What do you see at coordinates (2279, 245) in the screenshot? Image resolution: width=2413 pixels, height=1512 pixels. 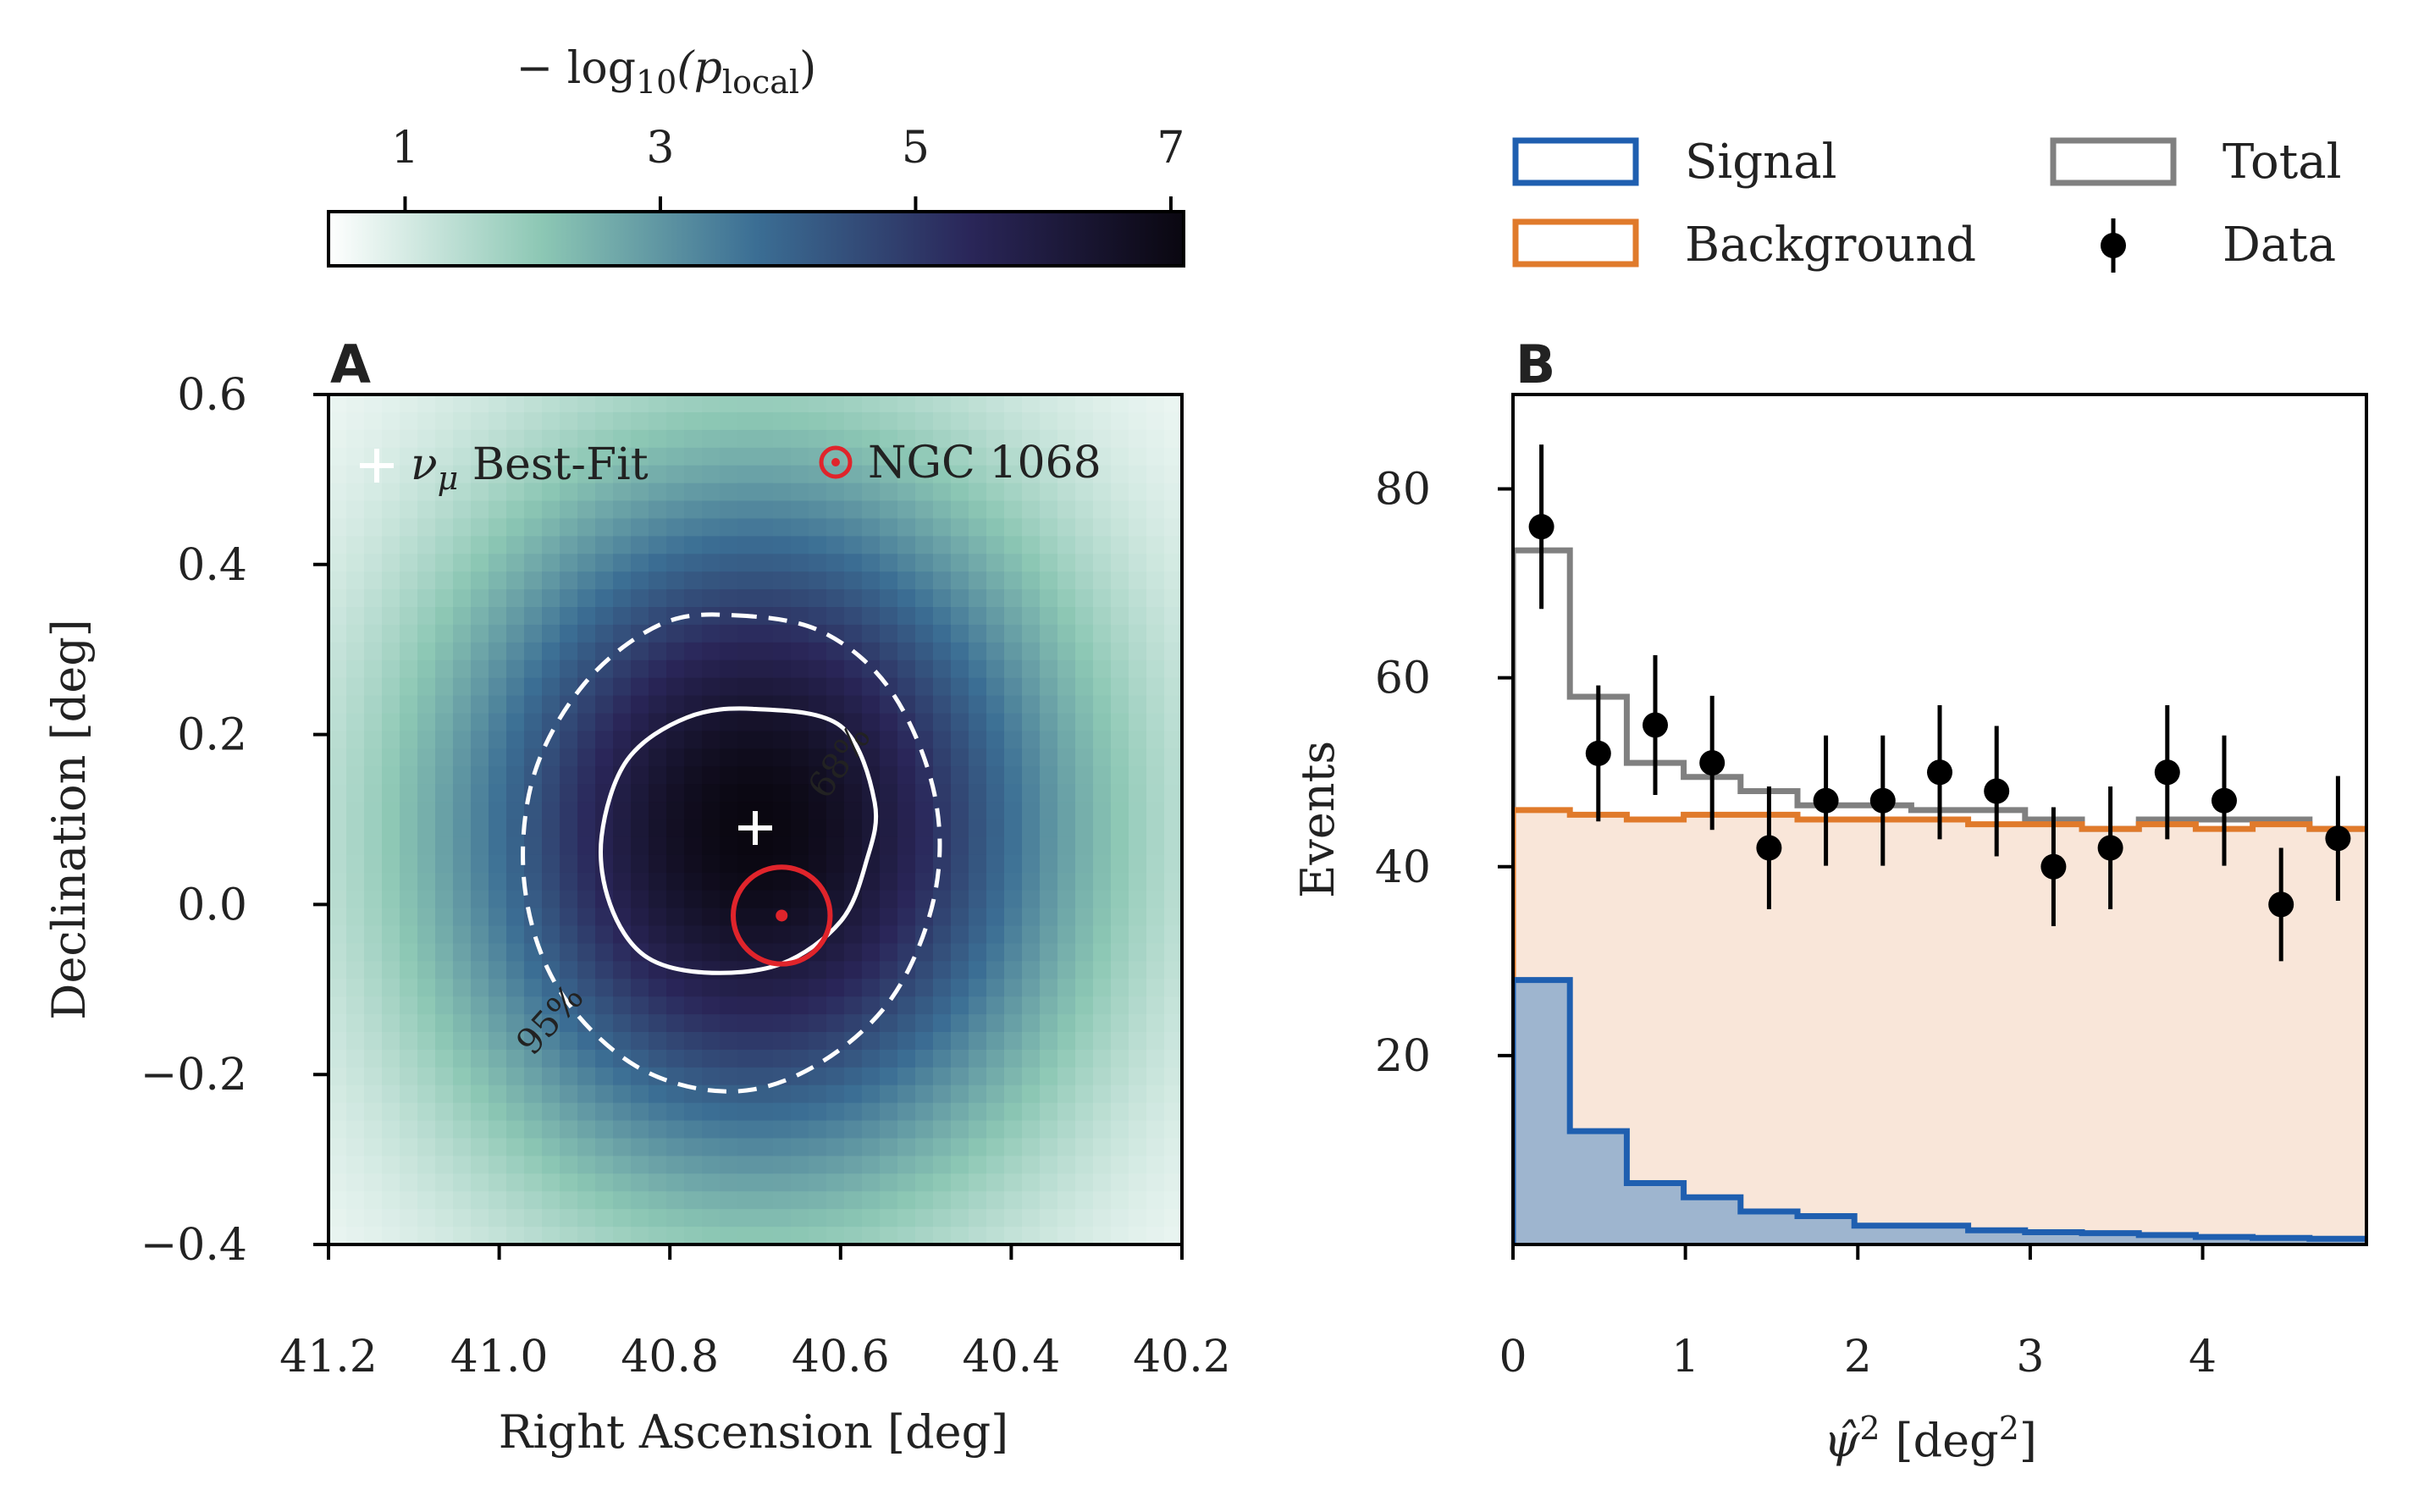 I see `legend-label-data: Data` at bounding box center [2279, 245].